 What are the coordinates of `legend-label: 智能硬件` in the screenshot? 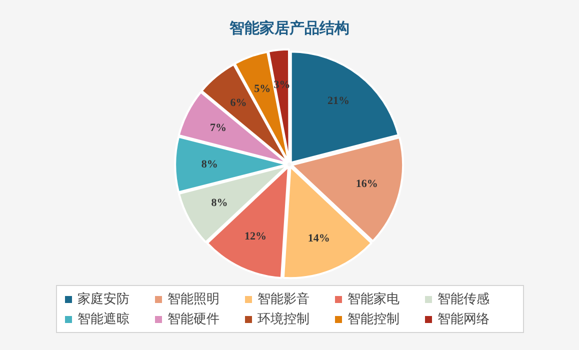 It's located at (194, 319).